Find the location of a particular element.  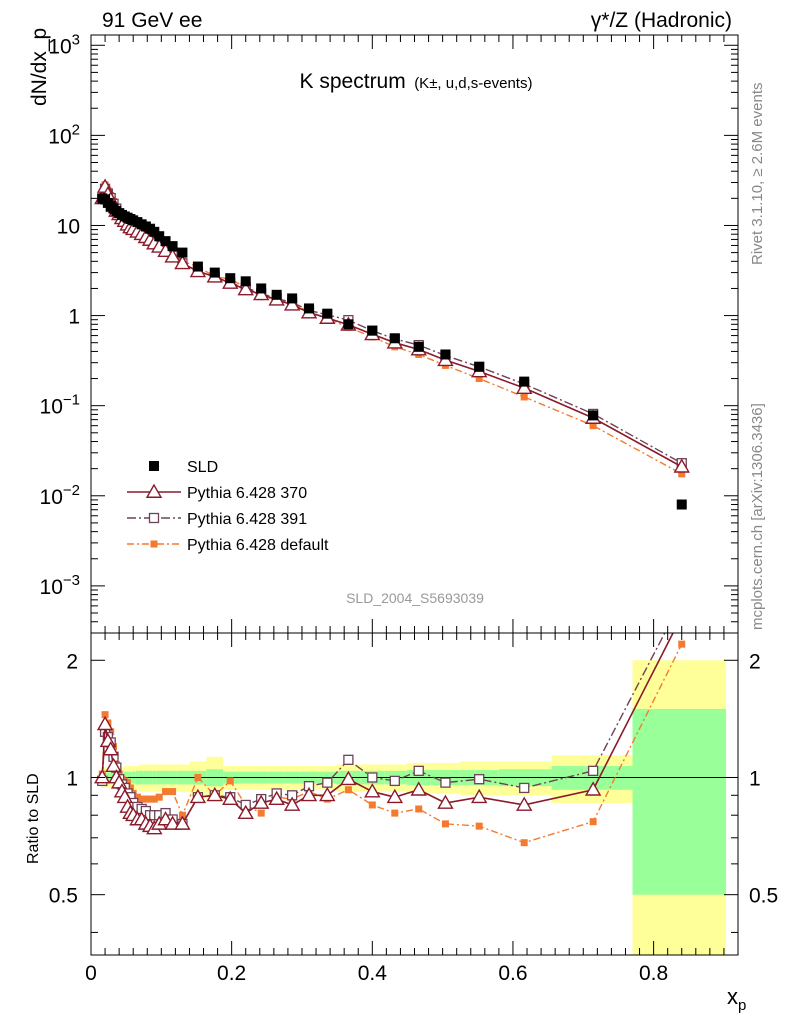

main-ytick-label: 10⁻³ is located at coordinates (60, 585).